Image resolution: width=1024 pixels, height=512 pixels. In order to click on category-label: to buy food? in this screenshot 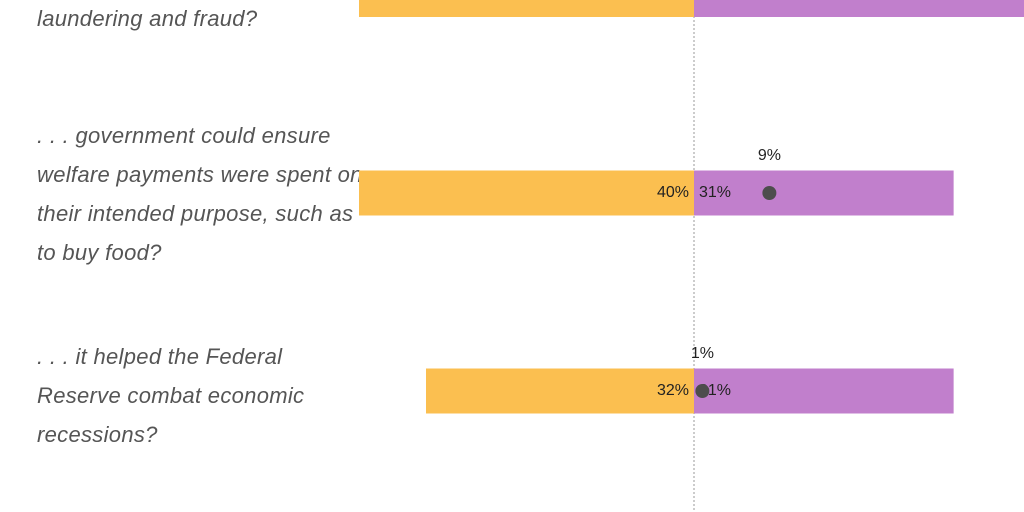, I will do `click(99, 252)`.